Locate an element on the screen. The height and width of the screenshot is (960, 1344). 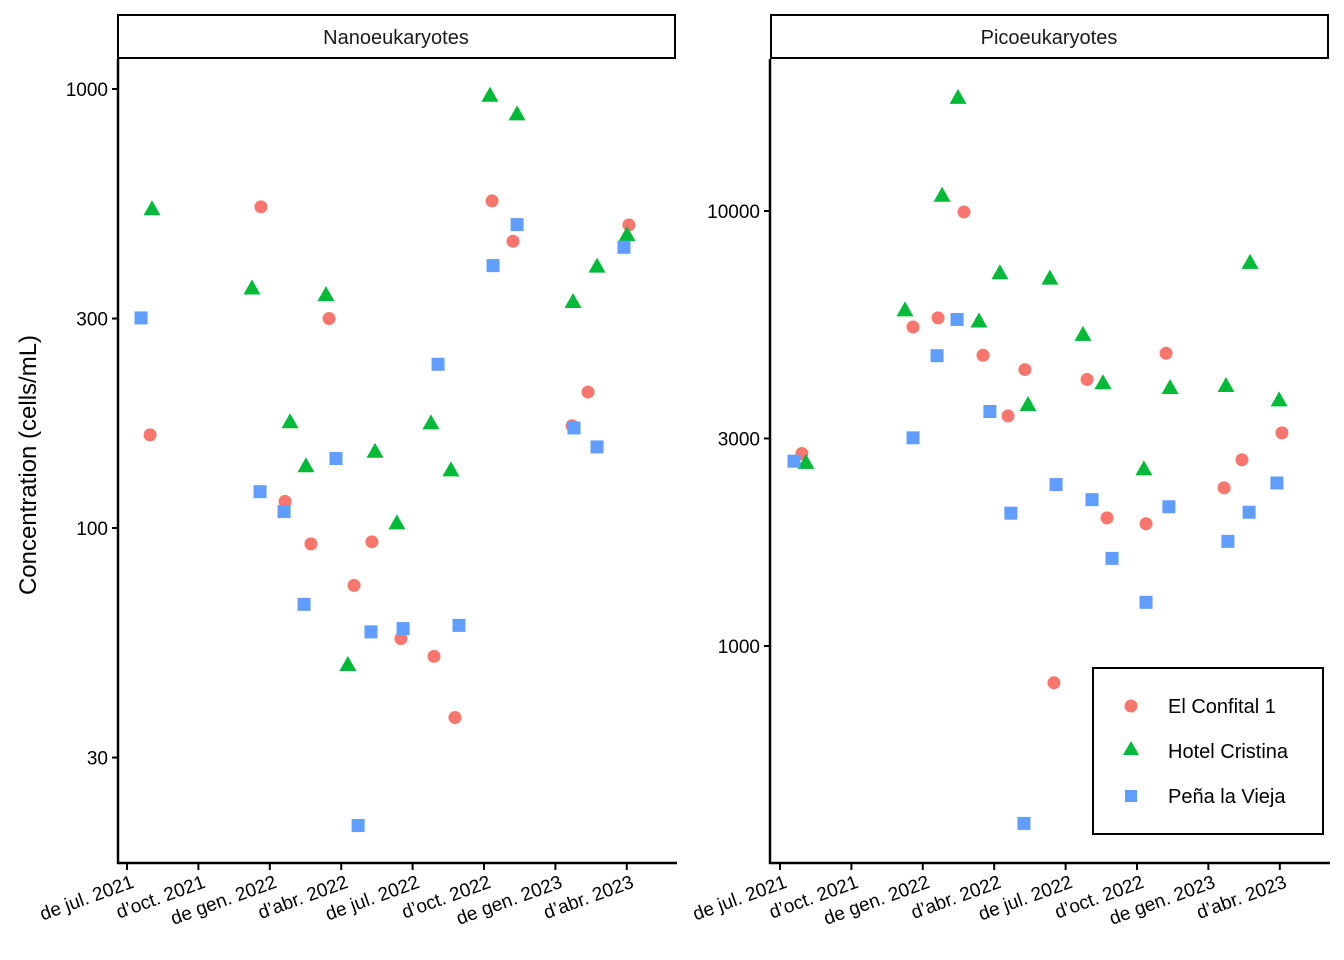
strip-label-nano: Nanoeukaryotes is located at coordinates (396, 38).